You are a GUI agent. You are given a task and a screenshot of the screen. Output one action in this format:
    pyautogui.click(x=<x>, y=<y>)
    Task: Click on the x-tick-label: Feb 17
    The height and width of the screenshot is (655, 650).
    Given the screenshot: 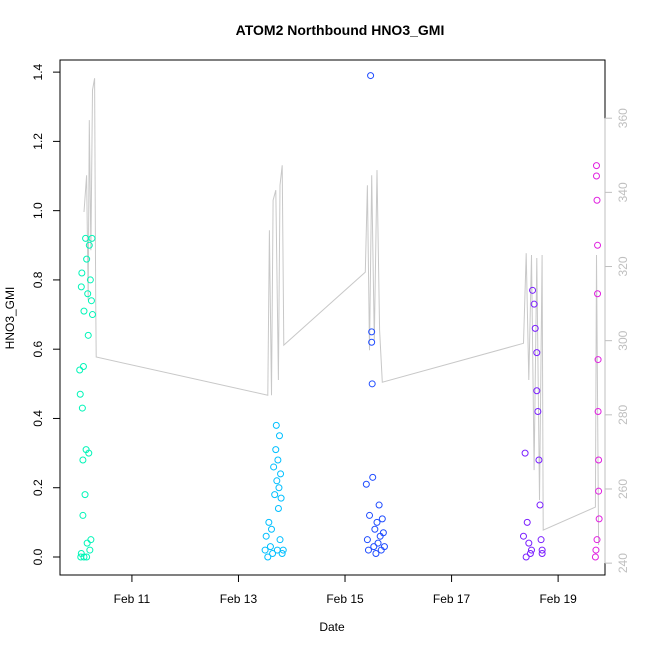 What is the action you would take?
    pyautogui.click(x=452, y=599)
    